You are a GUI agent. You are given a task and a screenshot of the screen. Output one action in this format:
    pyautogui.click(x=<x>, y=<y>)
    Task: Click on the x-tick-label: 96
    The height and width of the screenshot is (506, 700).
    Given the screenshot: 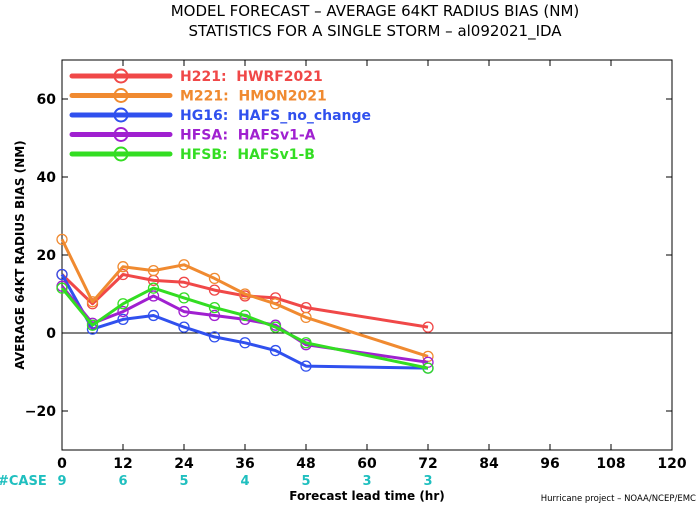 What is the action you would take?
    pyautogui.click(x=549, y=464)
    